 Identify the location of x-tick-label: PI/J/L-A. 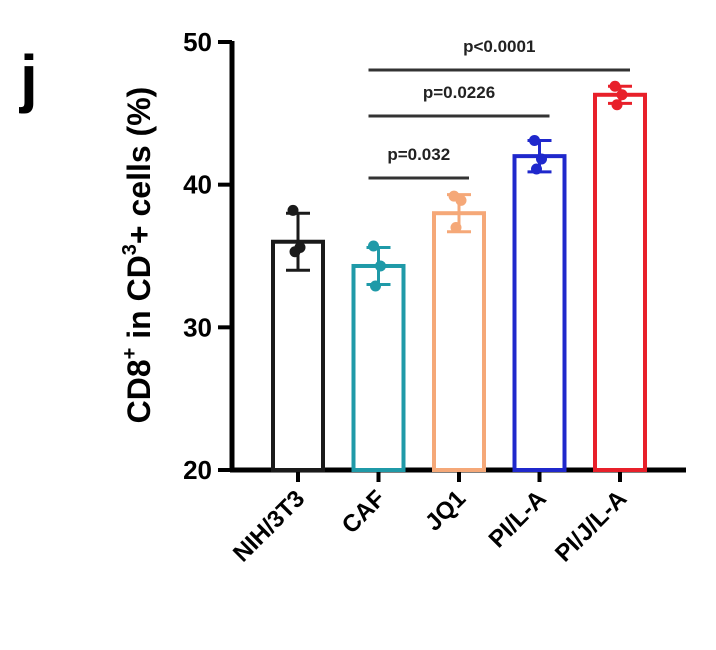
(591, 526).